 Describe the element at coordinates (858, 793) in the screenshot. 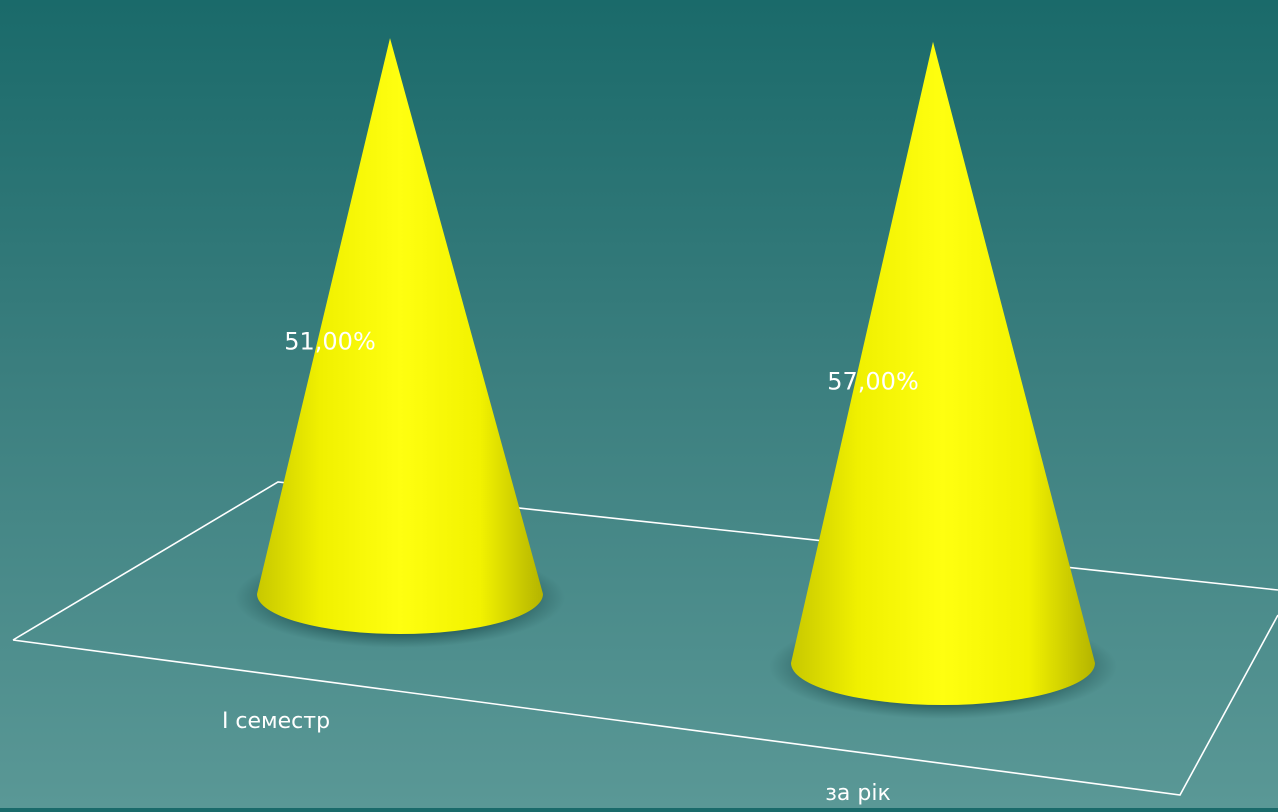

I see `category-label-2: за рік` at that location.